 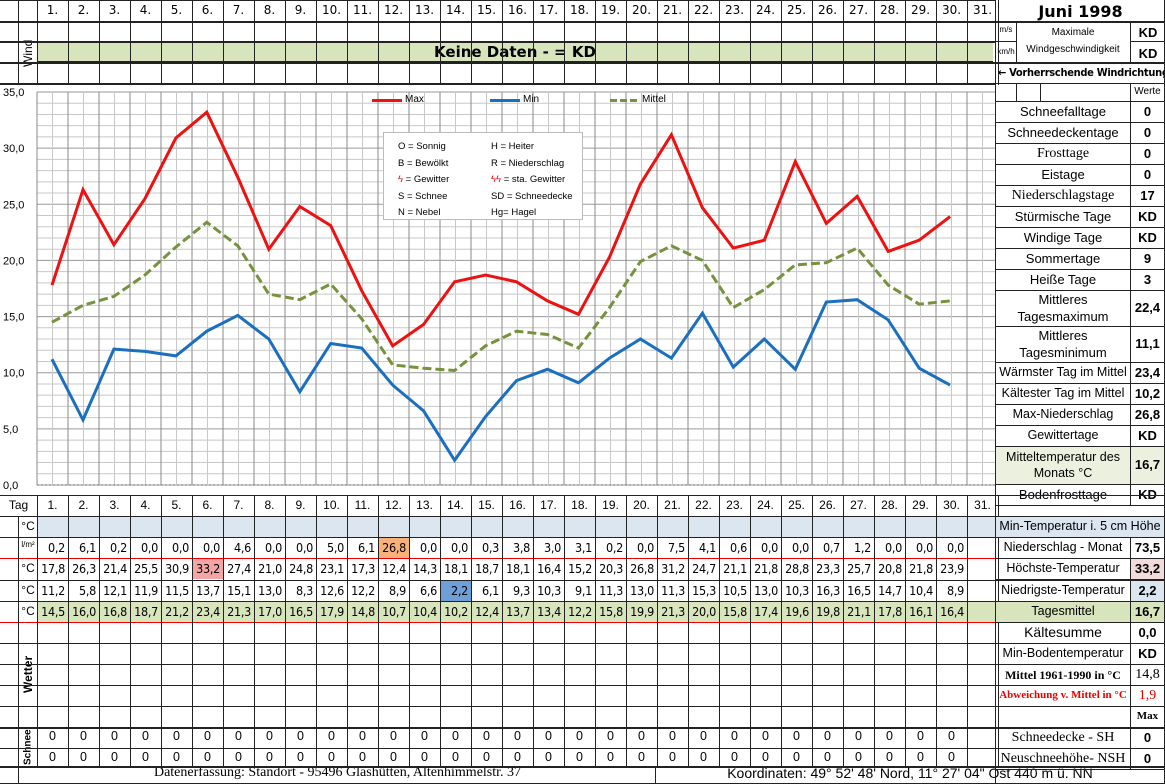 What do you see at coordinates (425, 611) in the screenshot?
I see `mean-value: 10,4` at bounding box center [425, 611].